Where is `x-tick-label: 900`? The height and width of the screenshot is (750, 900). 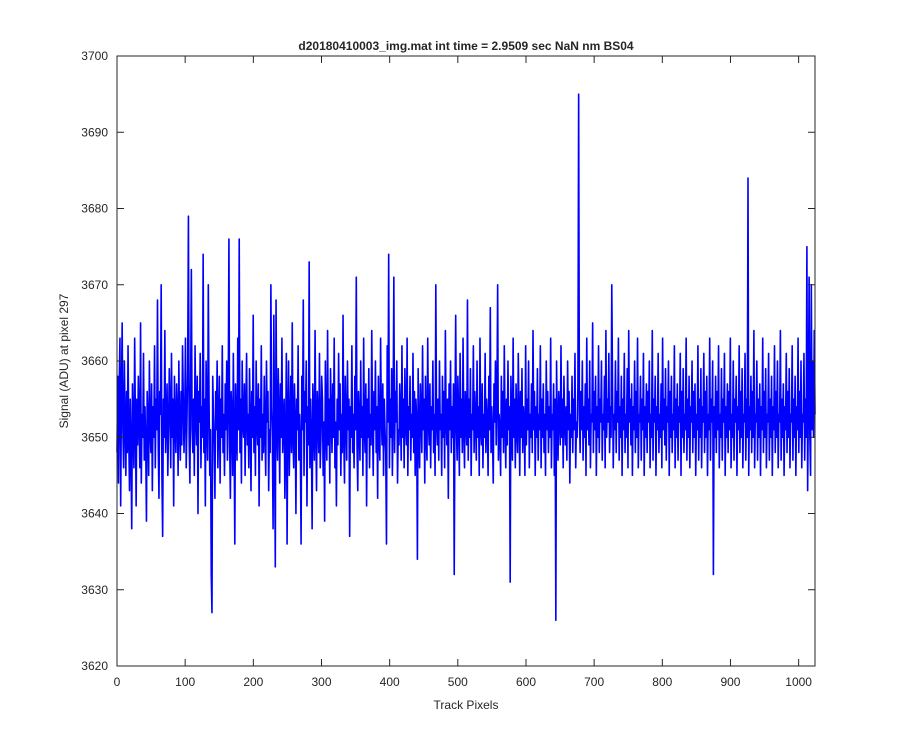
x-tick-label: 900 is located at coordinates (730, 682).